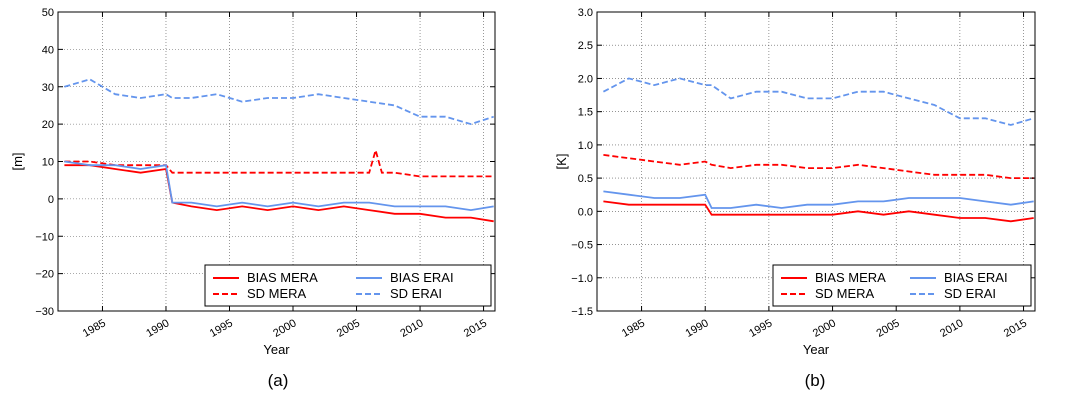 The height and width of the screenshot is (393, 1067). What do you see at coordinates (582, 279) in the screenshot?
I see `y-tick-label: −1.0` at bounding box center [582, 279].